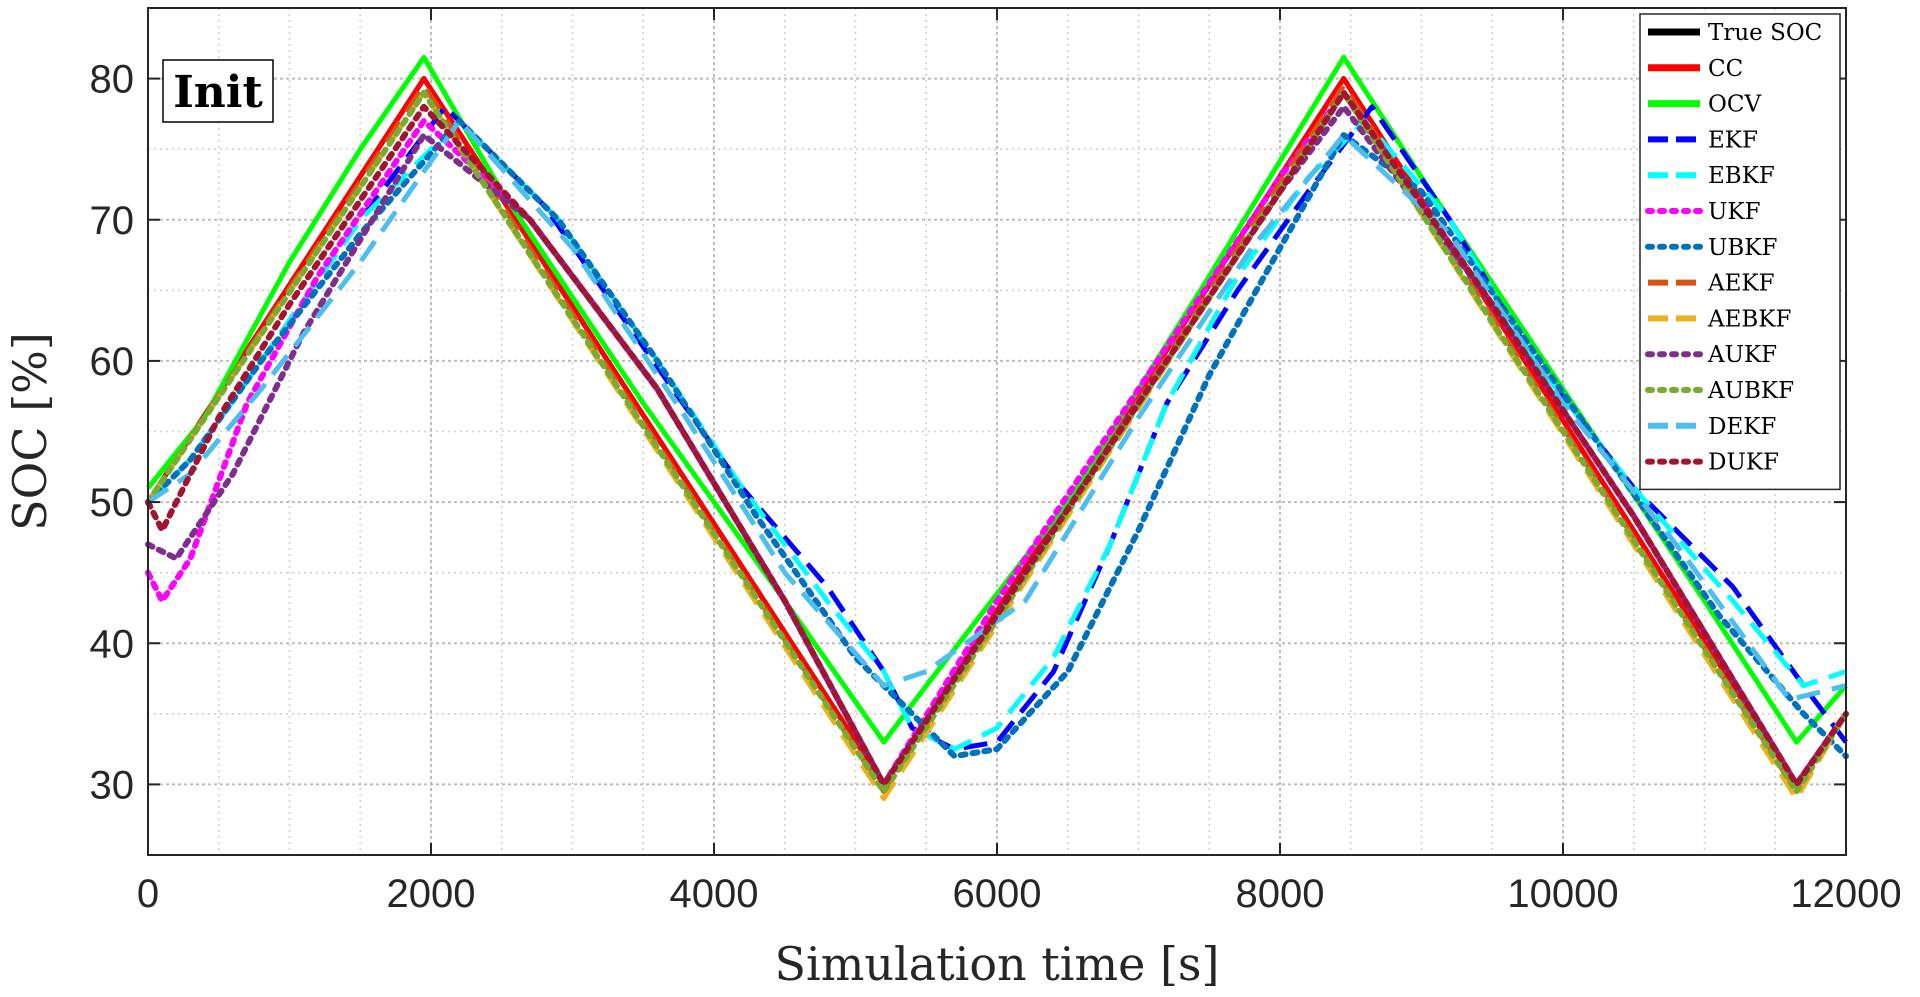 This screenshot has width=1920, height=997. What do you see at coordinates (1280, 894) in the screenshot?
I see `x-tick-label: 8000` at bounding box center [1280, 894].